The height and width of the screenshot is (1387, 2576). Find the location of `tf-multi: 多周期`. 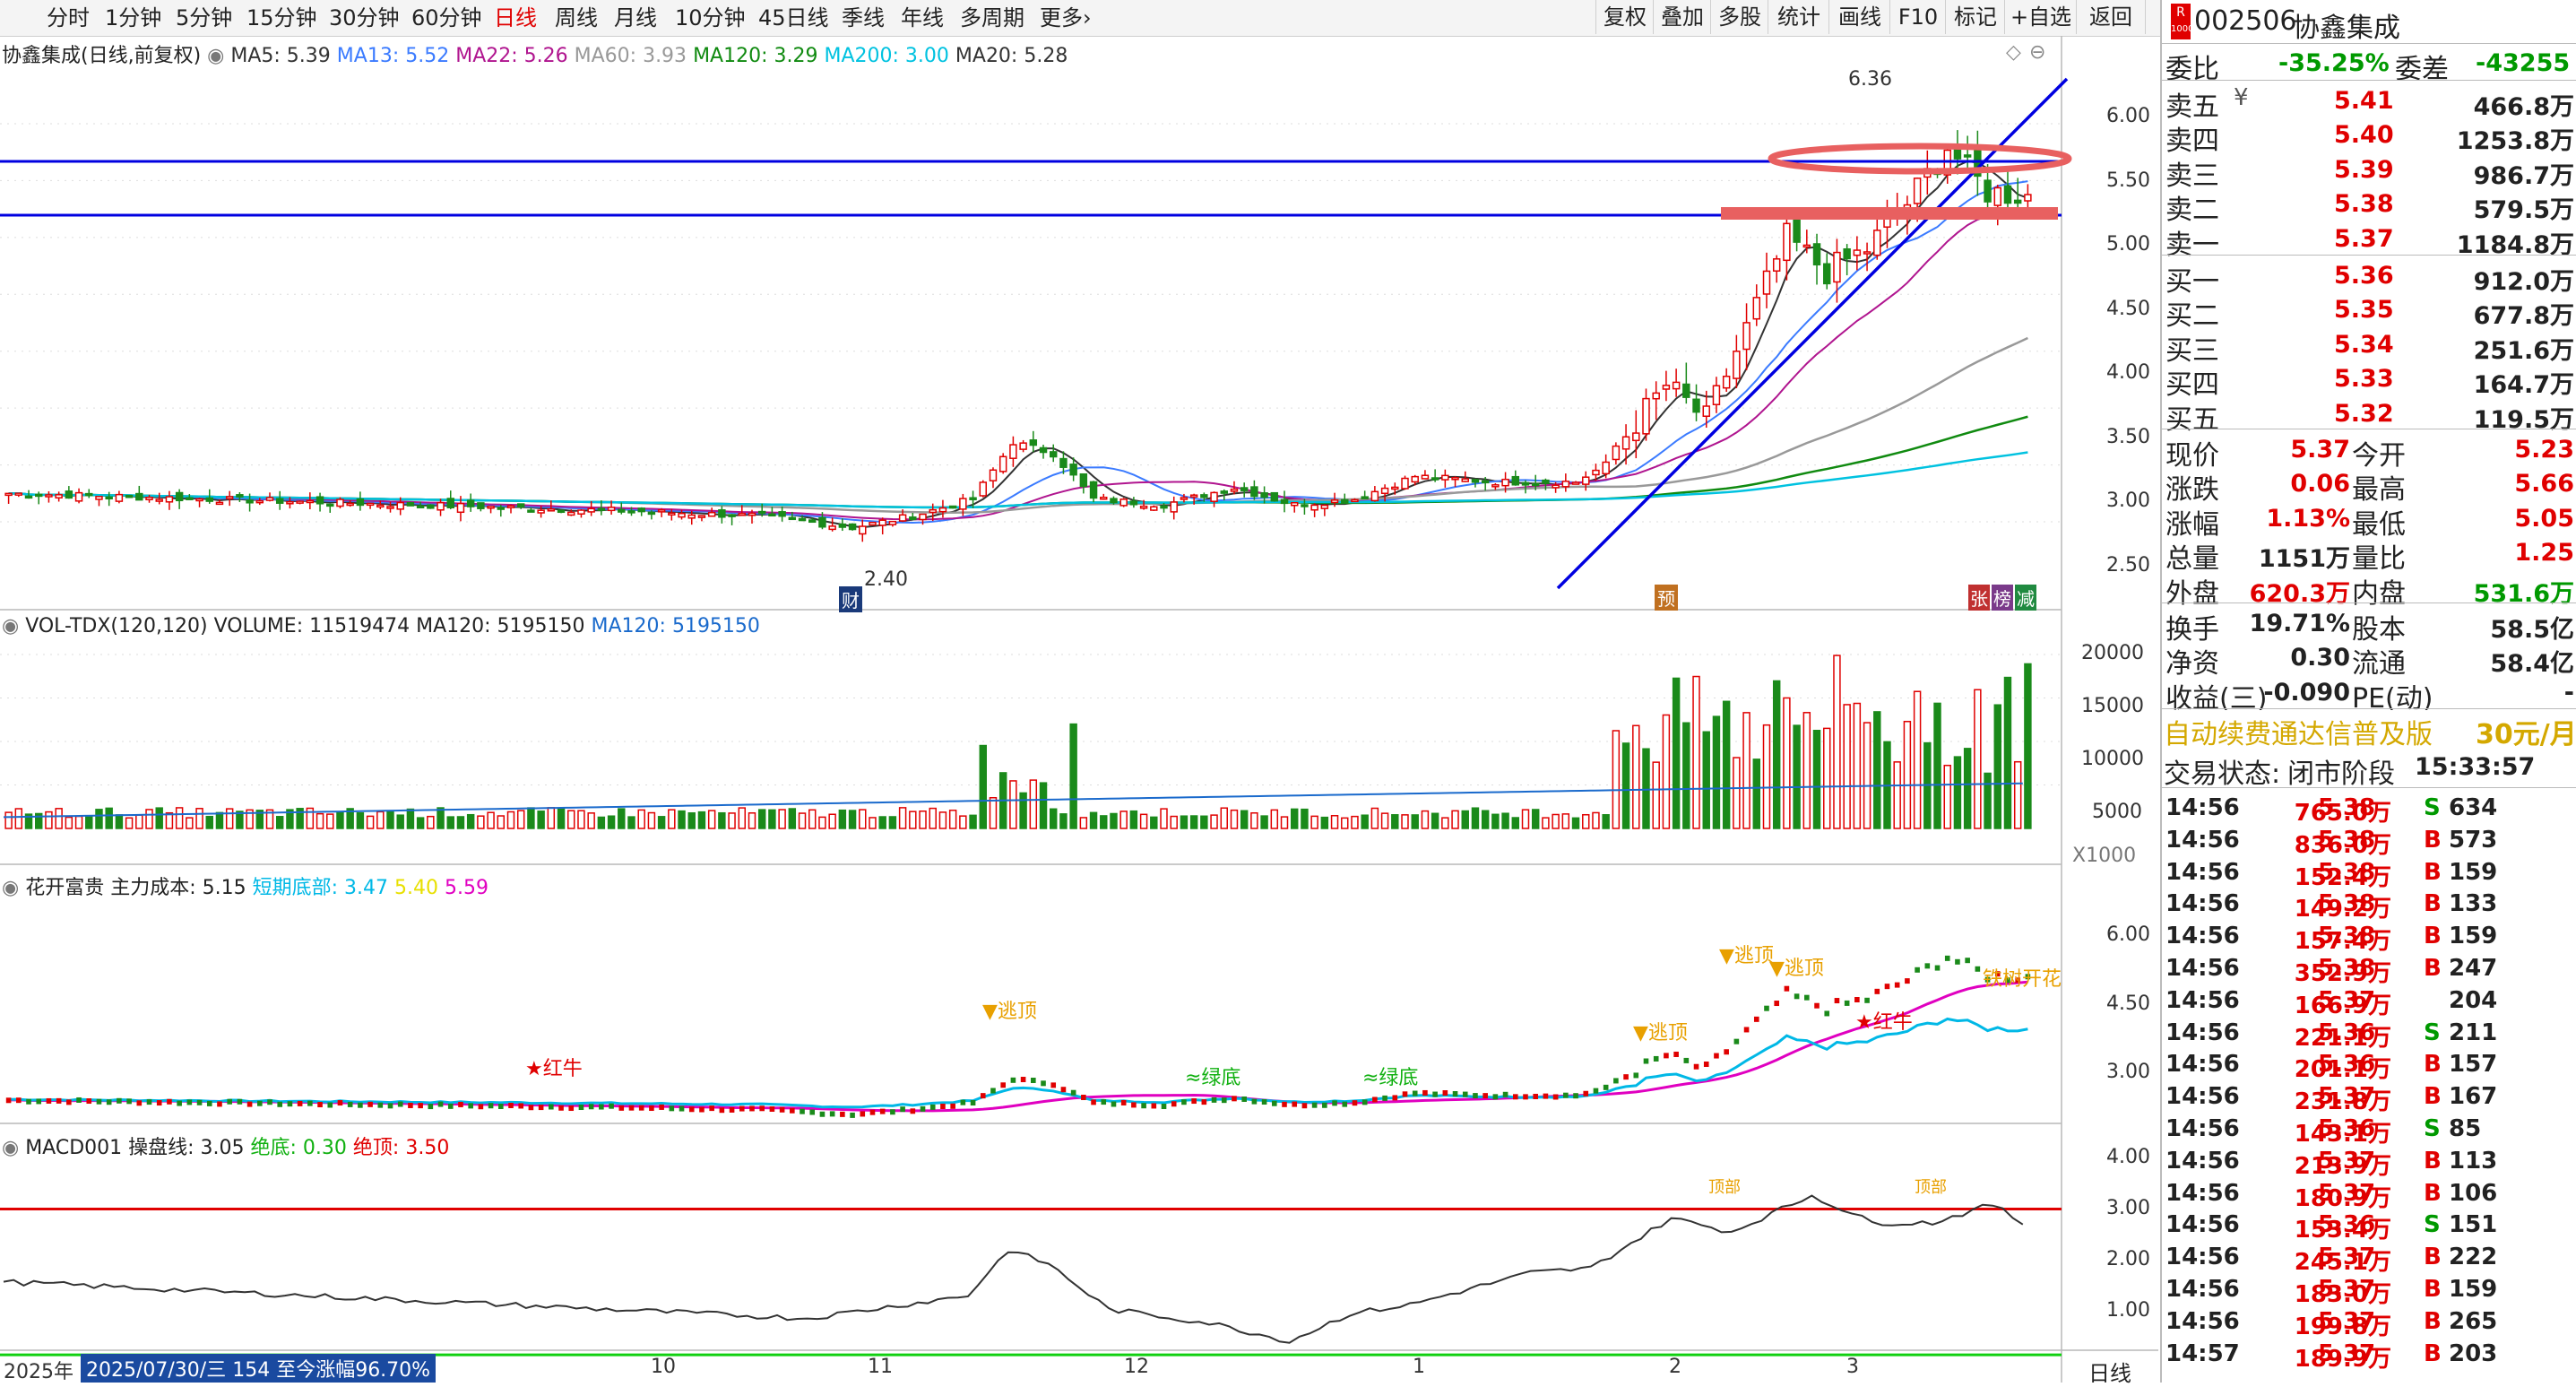

tf-multi: 多周期 is located at coordinates (992, 17).